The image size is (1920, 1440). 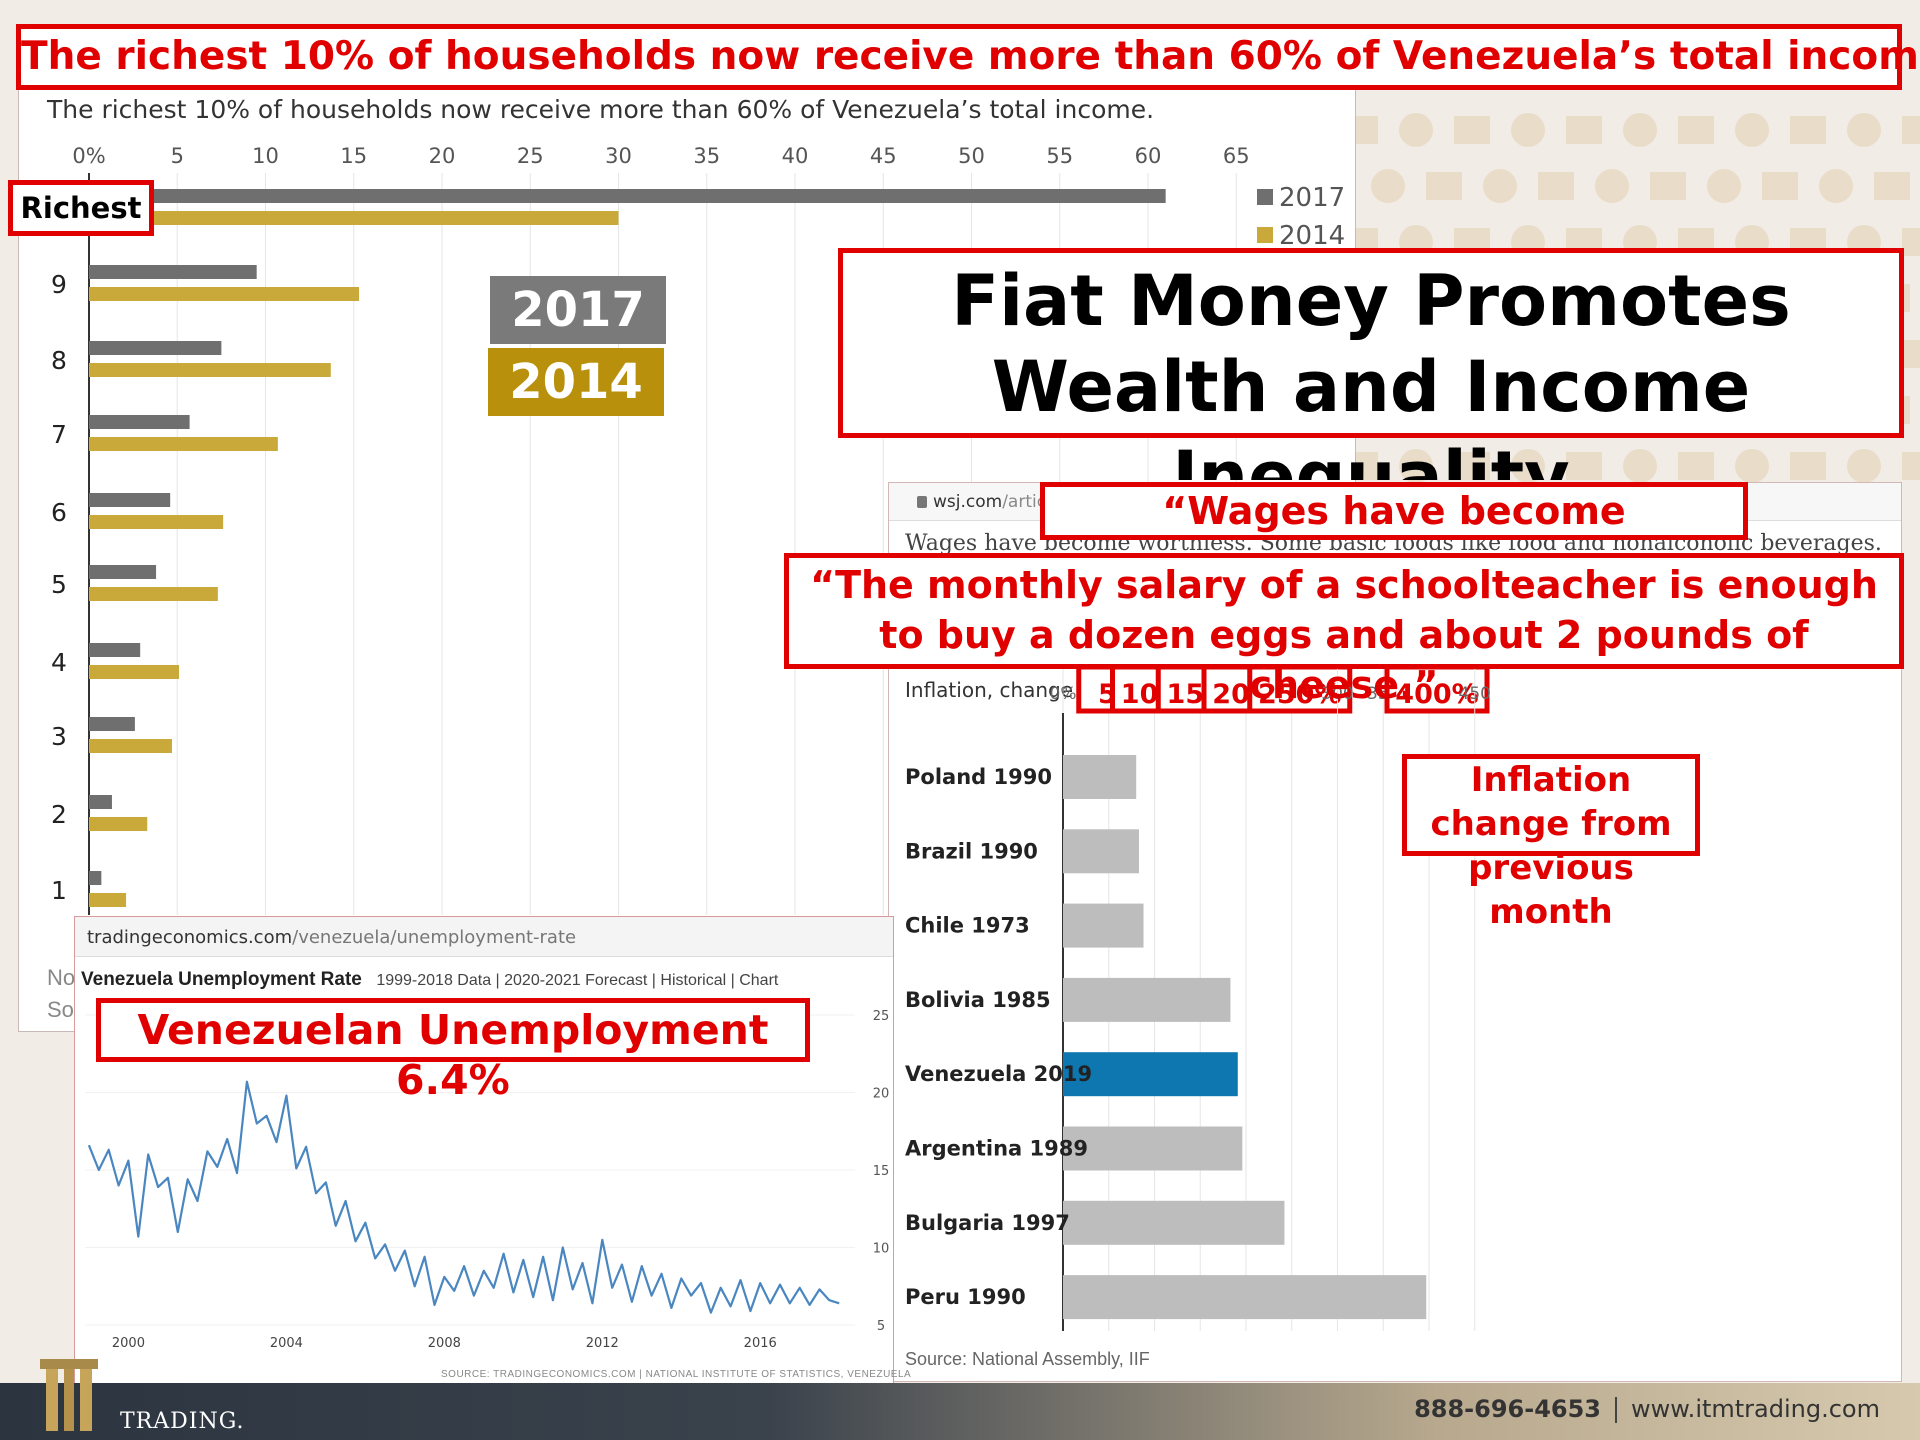 What do you see at coordinates (59, 512) in the screenshot?
I see `income-category-label: 6` at bounding box center [59, 512].